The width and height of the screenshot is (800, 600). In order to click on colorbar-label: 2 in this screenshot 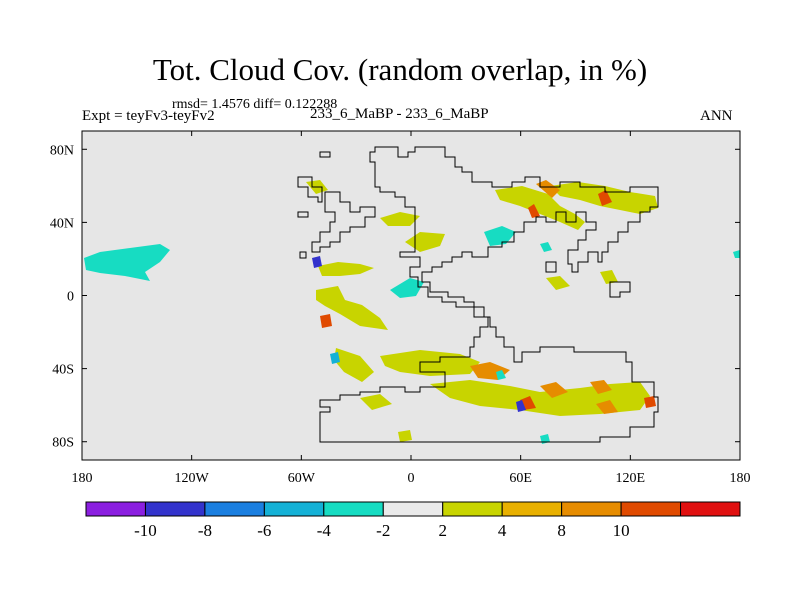, I will do `click(442, 530)`.